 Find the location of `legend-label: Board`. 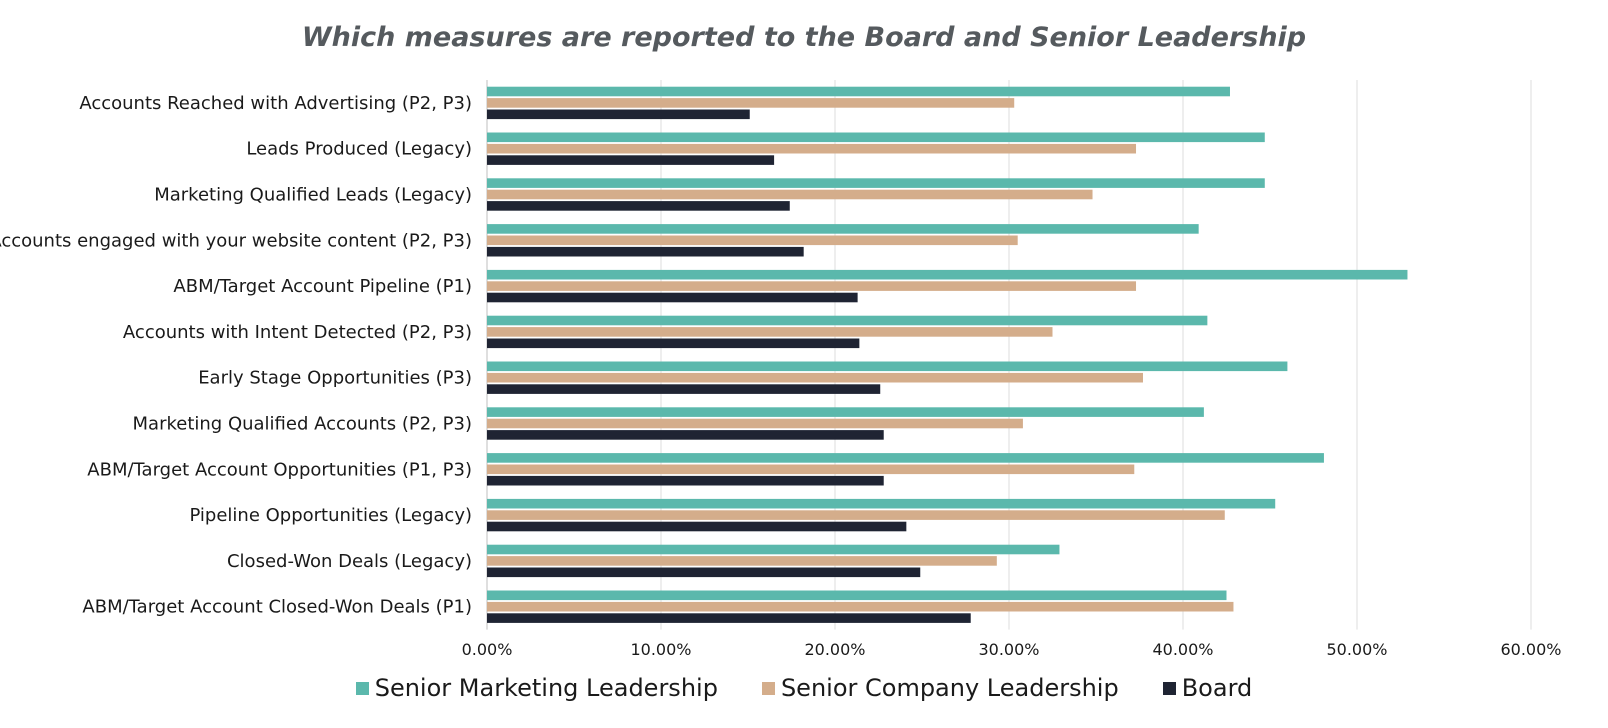

legend-label: Board is located at coordinates (1217, 688).